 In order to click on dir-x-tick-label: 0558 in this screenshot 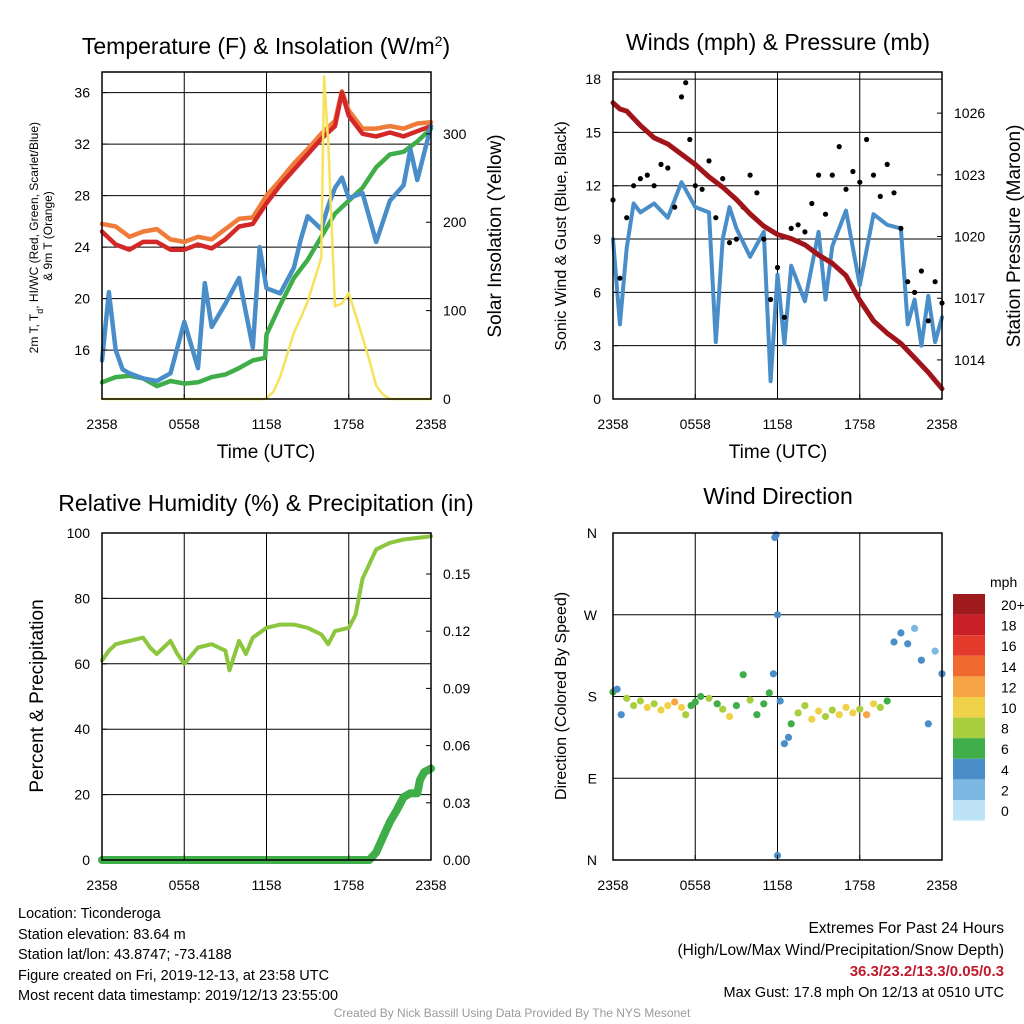, I will do `click(695, 885)`.